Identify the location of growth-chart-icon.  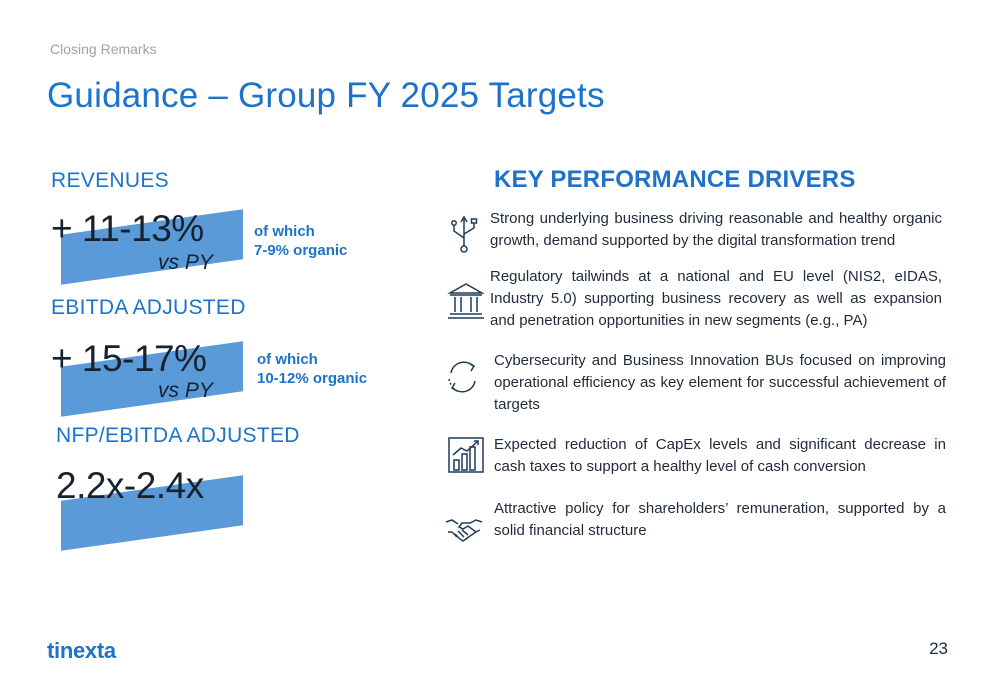
(466, 455).